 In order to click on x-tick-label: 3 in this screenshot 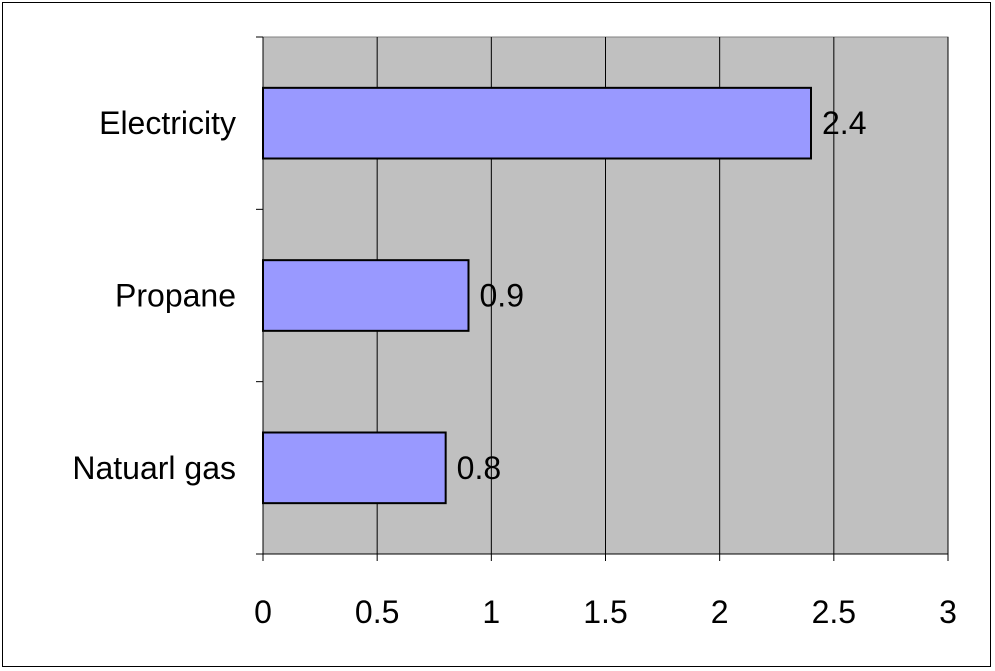, I will do `click(948, 612)`.